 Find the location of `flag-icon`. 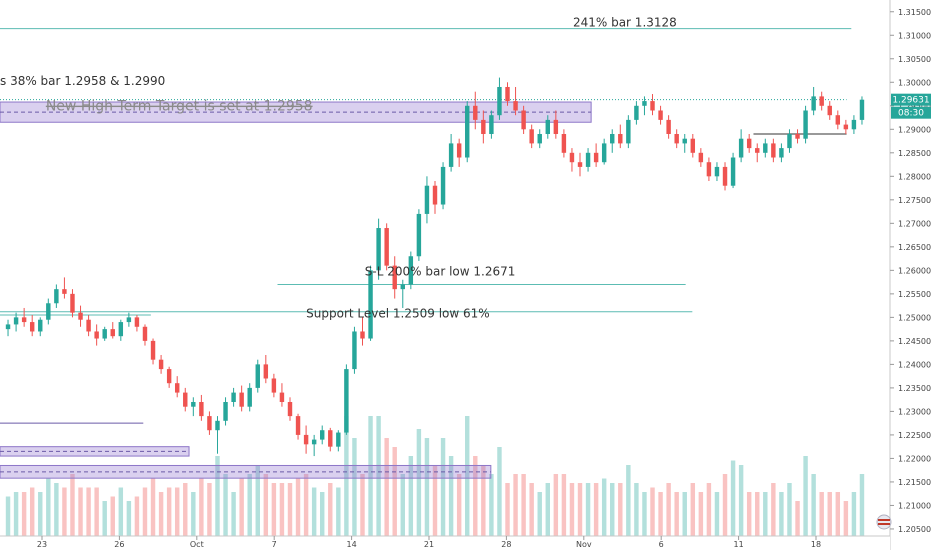

flag-icon is located at coordinates (884, 522).